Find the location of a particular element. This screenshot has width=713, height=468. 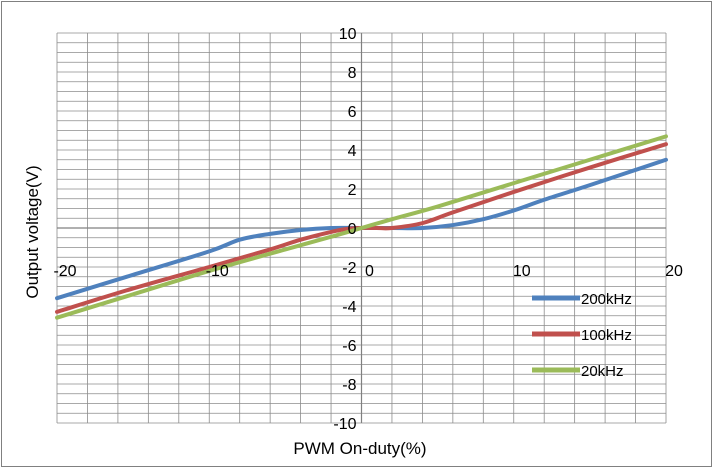

legend-label-100khz: 100kHz is located at coordinates (606, 335).